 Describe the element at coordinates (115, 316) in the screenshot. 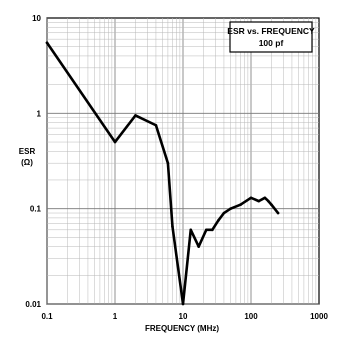

I see `x-tick-label: 1` at that location.